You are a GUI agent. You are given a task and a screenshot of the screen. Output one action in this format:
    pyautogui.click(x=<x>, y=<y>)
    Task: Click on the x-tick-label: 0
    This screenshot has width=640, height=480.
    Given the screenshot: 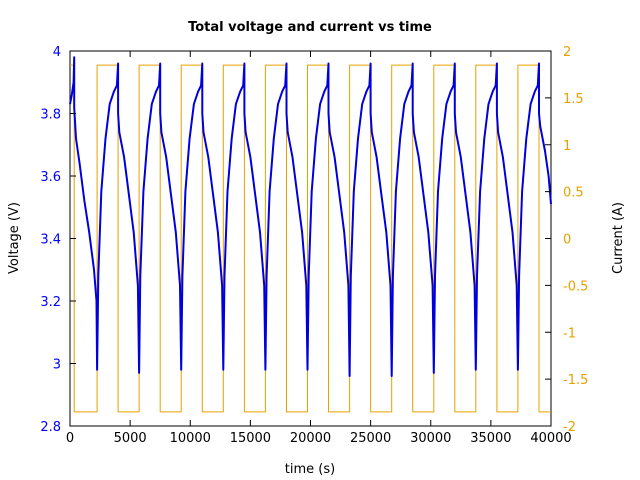 What is the action you would take?
    pyautogui.click(x=70, y=438)
    